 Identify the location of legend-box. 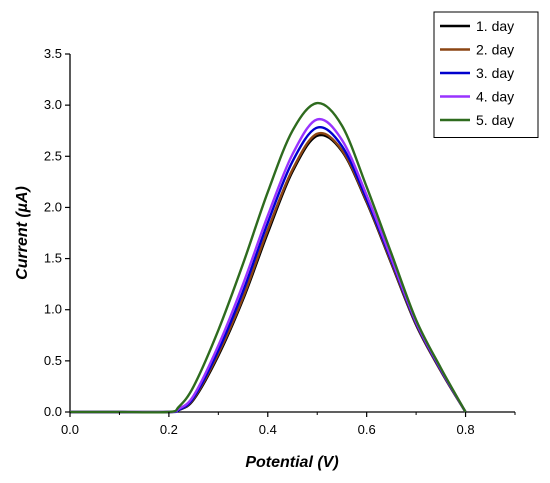
(486, 74).